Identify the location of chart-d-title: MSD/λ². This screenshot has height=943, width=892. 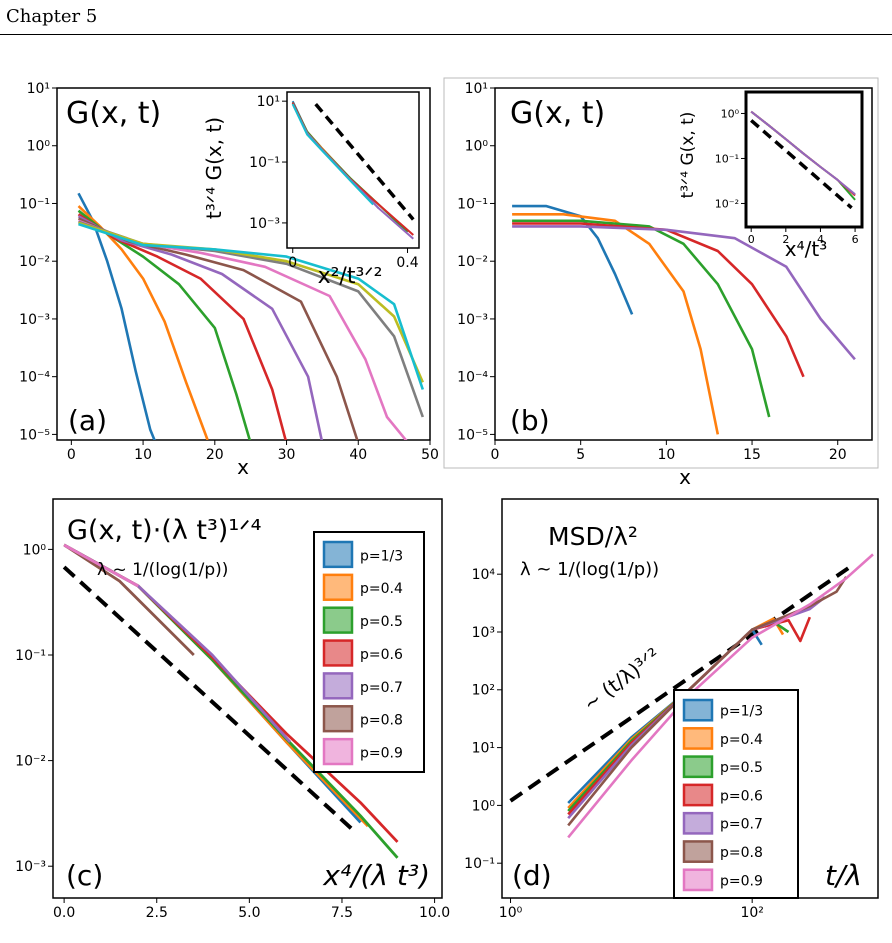
(593, 536).